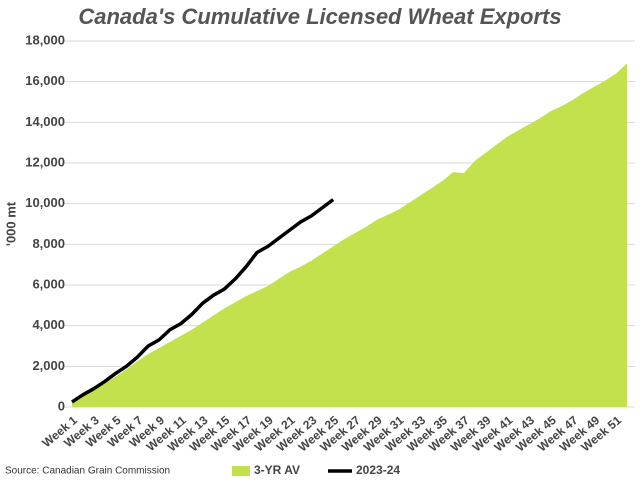  I want to click on y-tick-label: 0, so click(61, 405).